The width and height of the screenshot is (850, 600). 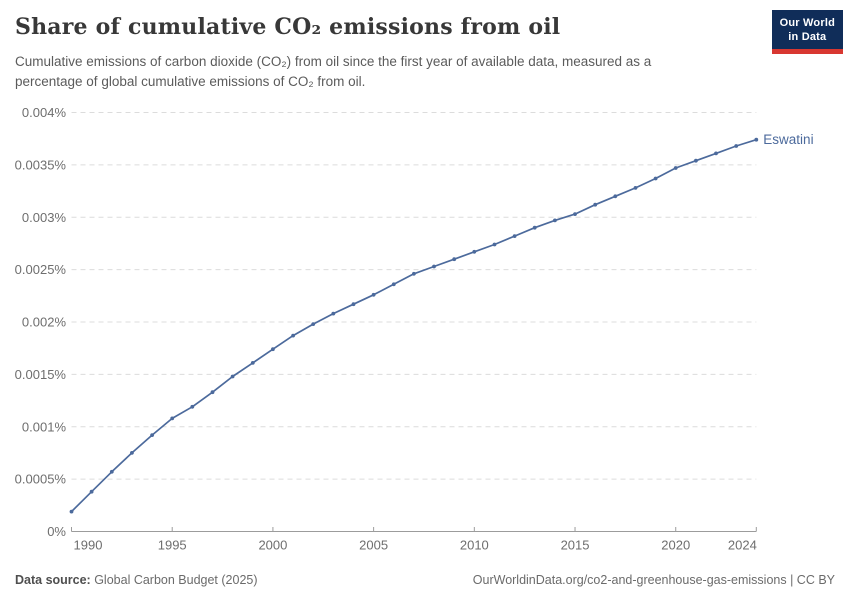 I want to click on y-tick-label: 0.001%, so click(x=44, y=426).